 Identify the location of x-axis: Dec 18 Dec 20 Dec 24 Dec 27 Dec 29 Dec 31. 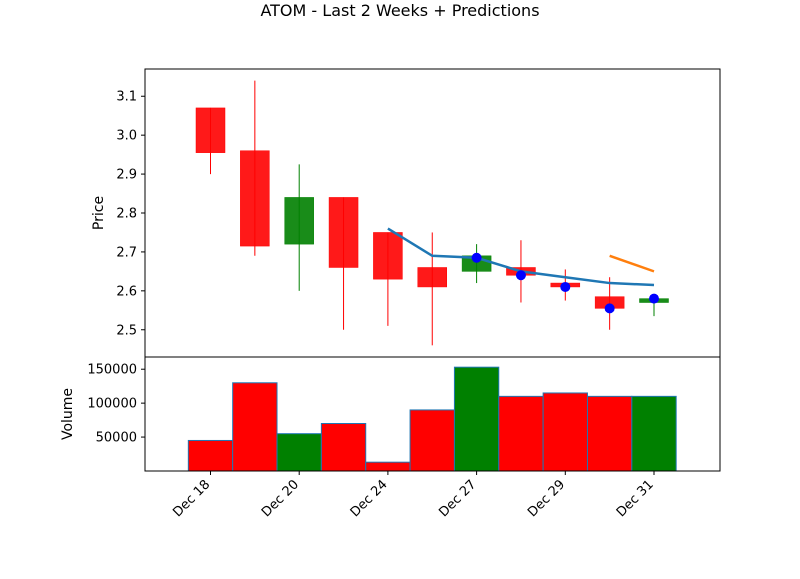
(413, 495).